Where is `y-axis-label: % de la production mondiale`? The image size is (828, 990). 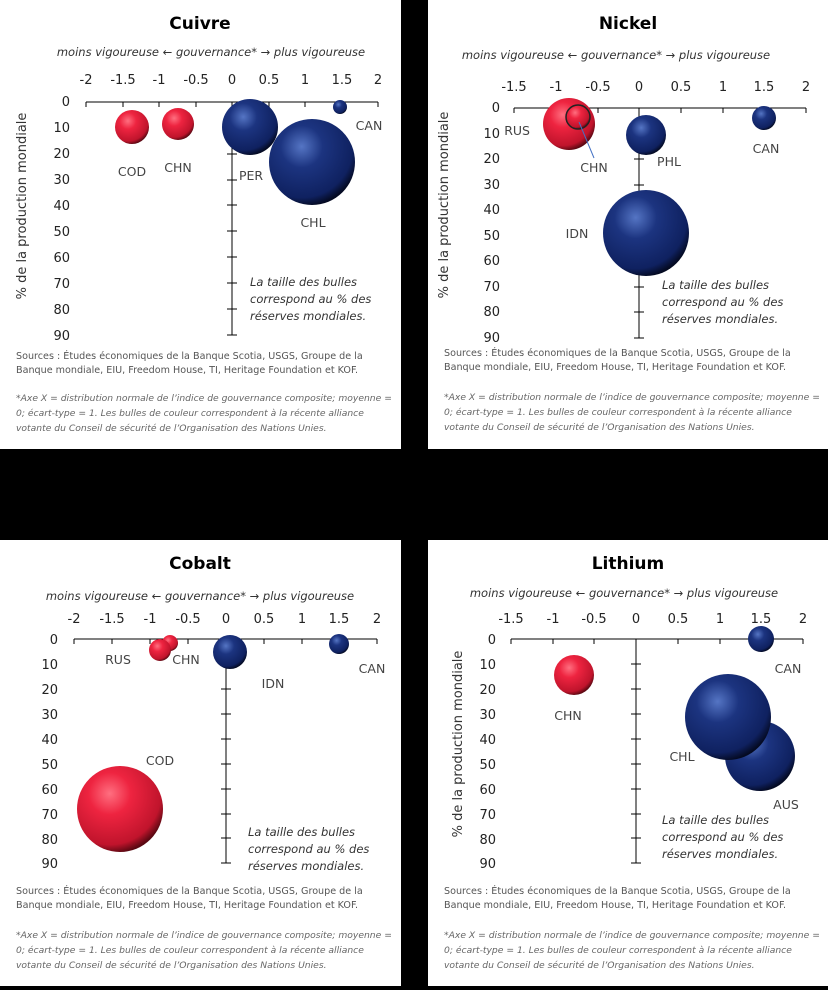 y-axis-label: % de la production mondiale is located at coordinates (22, 206).